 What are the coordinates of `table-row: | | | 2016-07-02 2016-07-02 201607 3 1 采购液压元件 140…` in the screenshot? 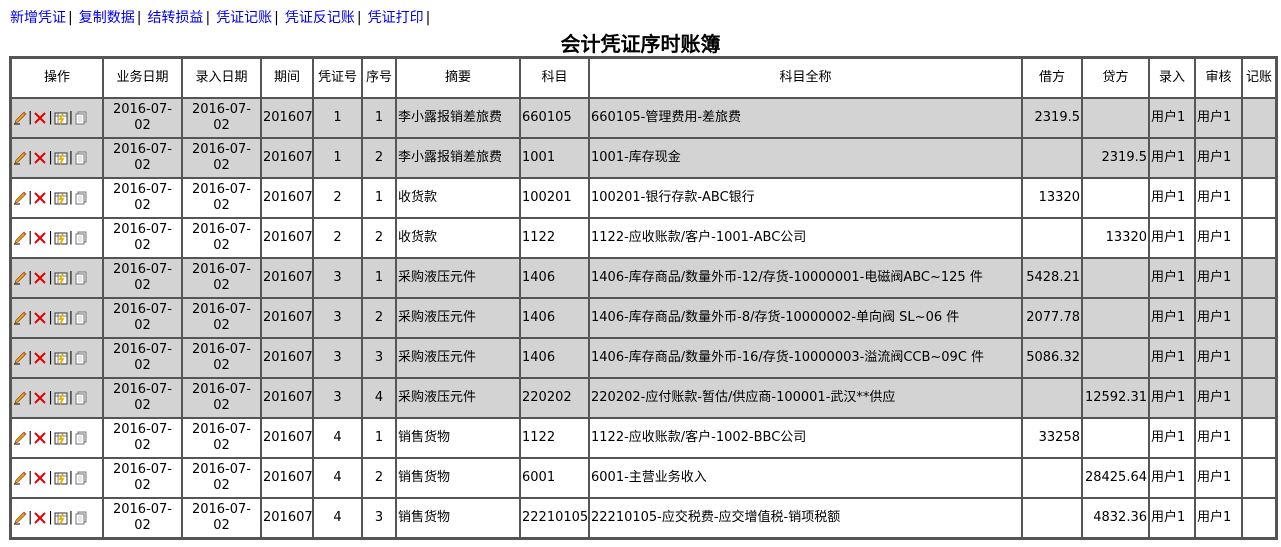 It's located at (643, 278).